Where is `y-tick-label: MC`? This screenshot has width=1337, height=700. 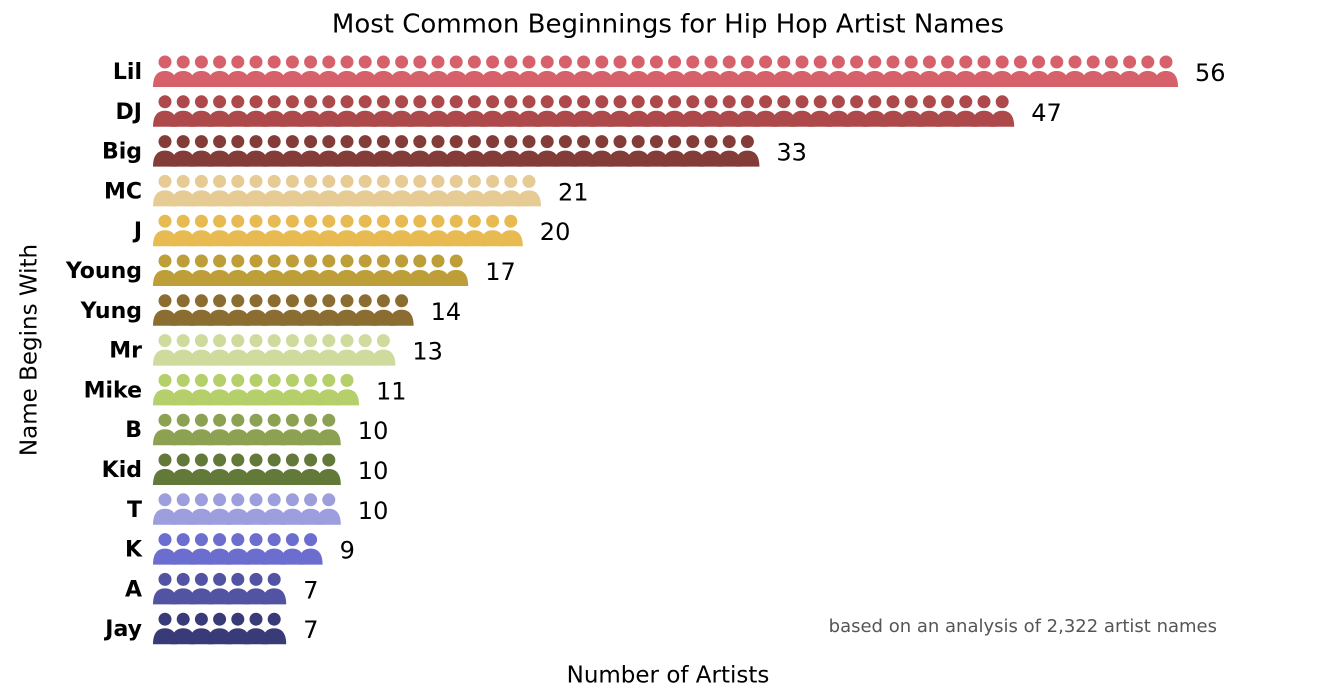 y-tick-label: MC is located at coordinates (123, 191).